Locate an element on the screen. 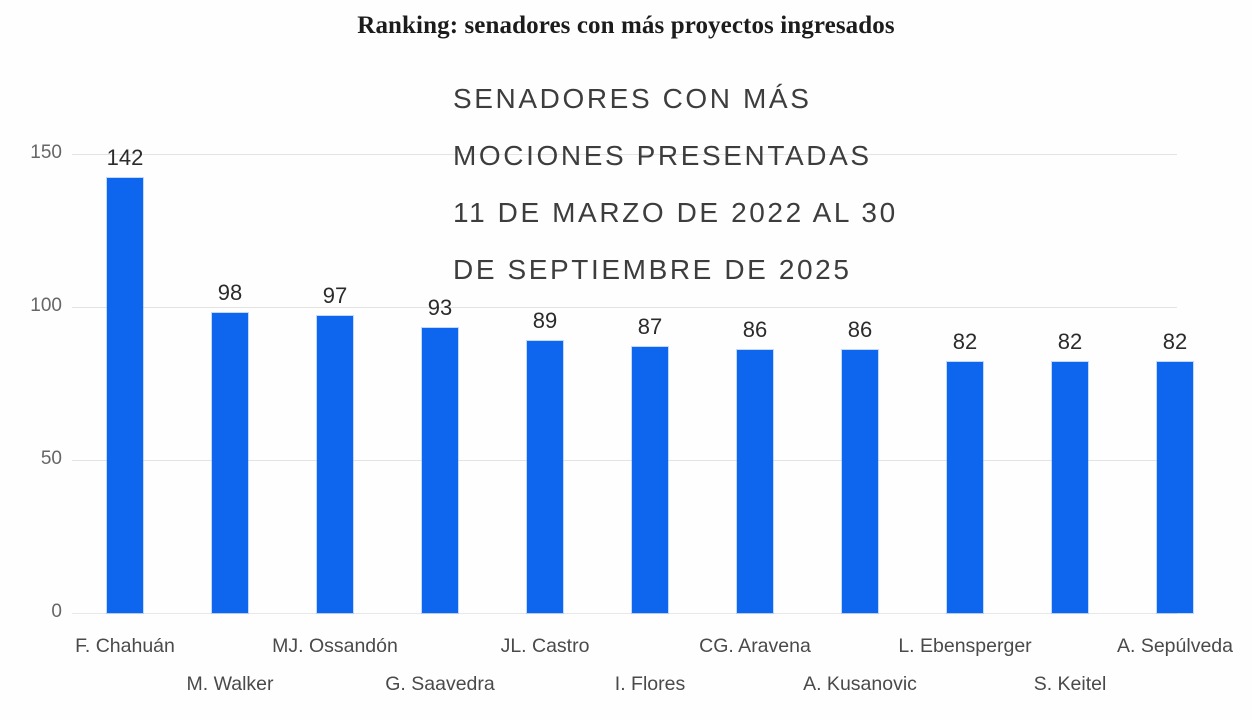  y-axis-tick-label: 150 is located at coordinates (46, 152).